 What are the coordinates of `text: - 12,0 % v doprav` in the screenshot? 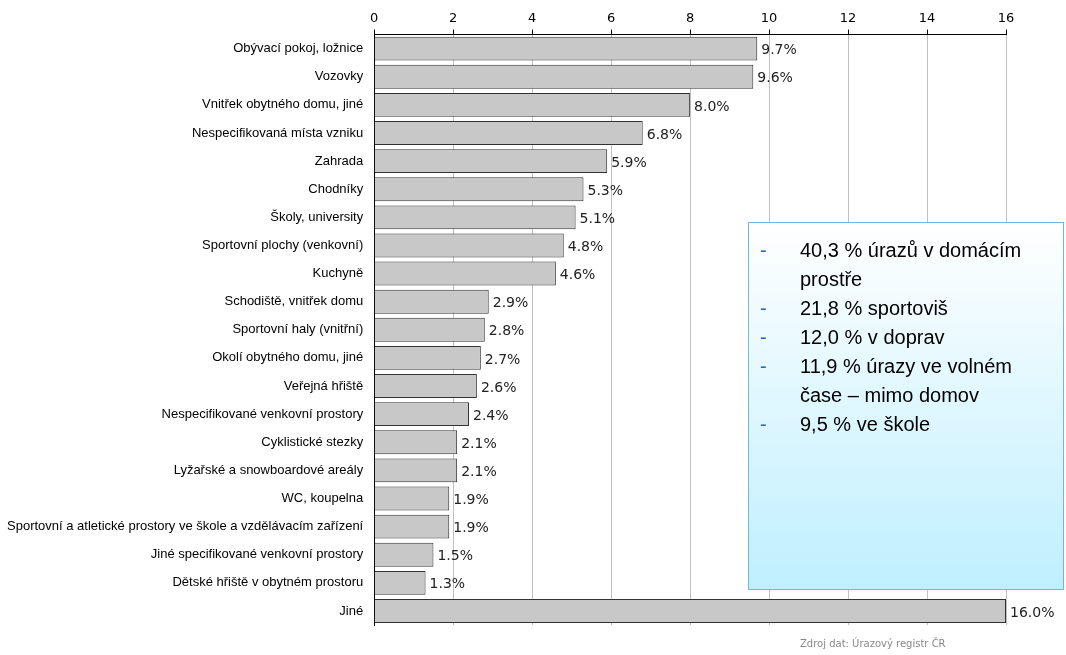 It's located at (852, 337).